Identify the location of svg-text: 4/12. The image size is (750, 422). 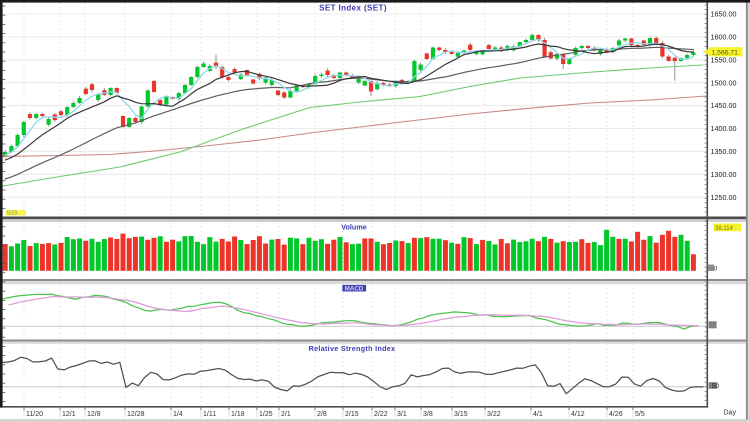
(578, 414).